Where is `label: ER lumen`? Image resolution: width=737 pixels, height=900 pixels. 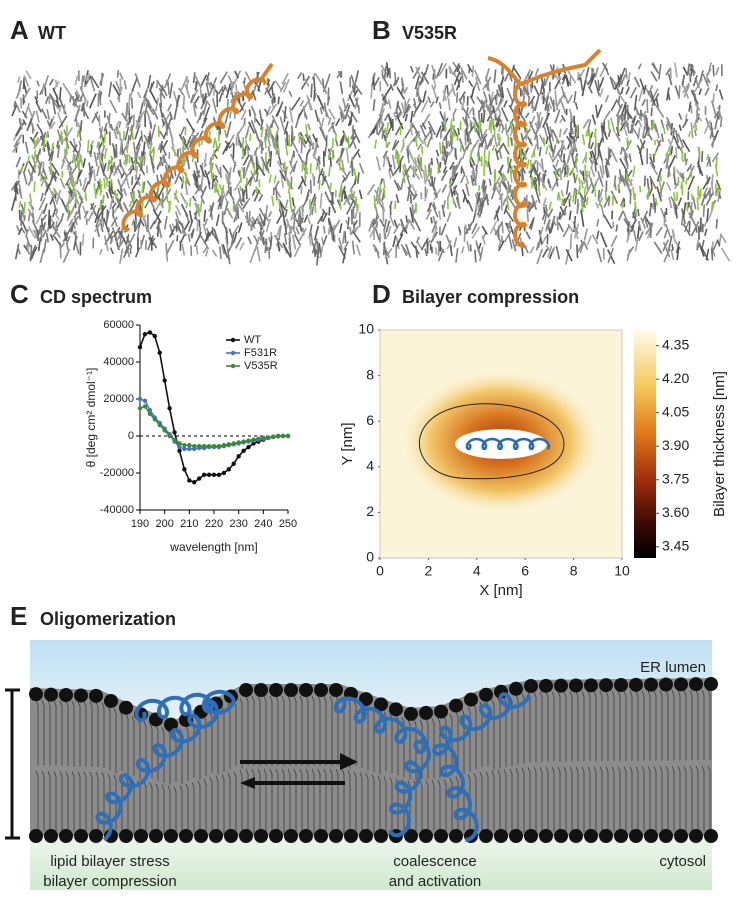
label: ER lumen is located at coordinates (673, 667).